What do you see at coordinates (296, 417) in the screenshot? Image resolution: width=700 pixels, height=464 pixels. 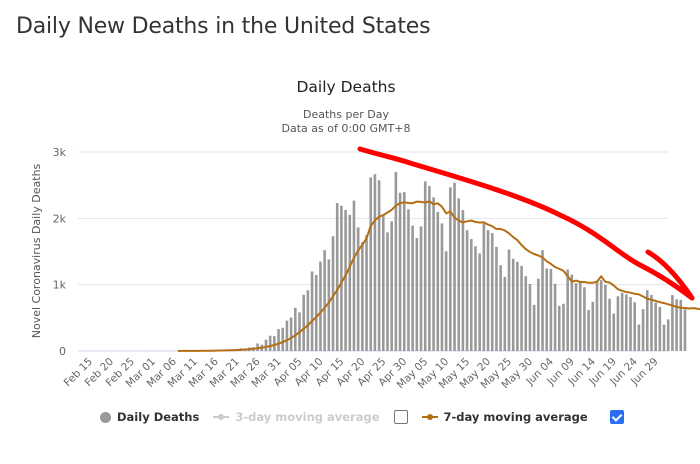 I see `legend-item-3day-average: 3-day moving average` at bounding box center [296, 417].